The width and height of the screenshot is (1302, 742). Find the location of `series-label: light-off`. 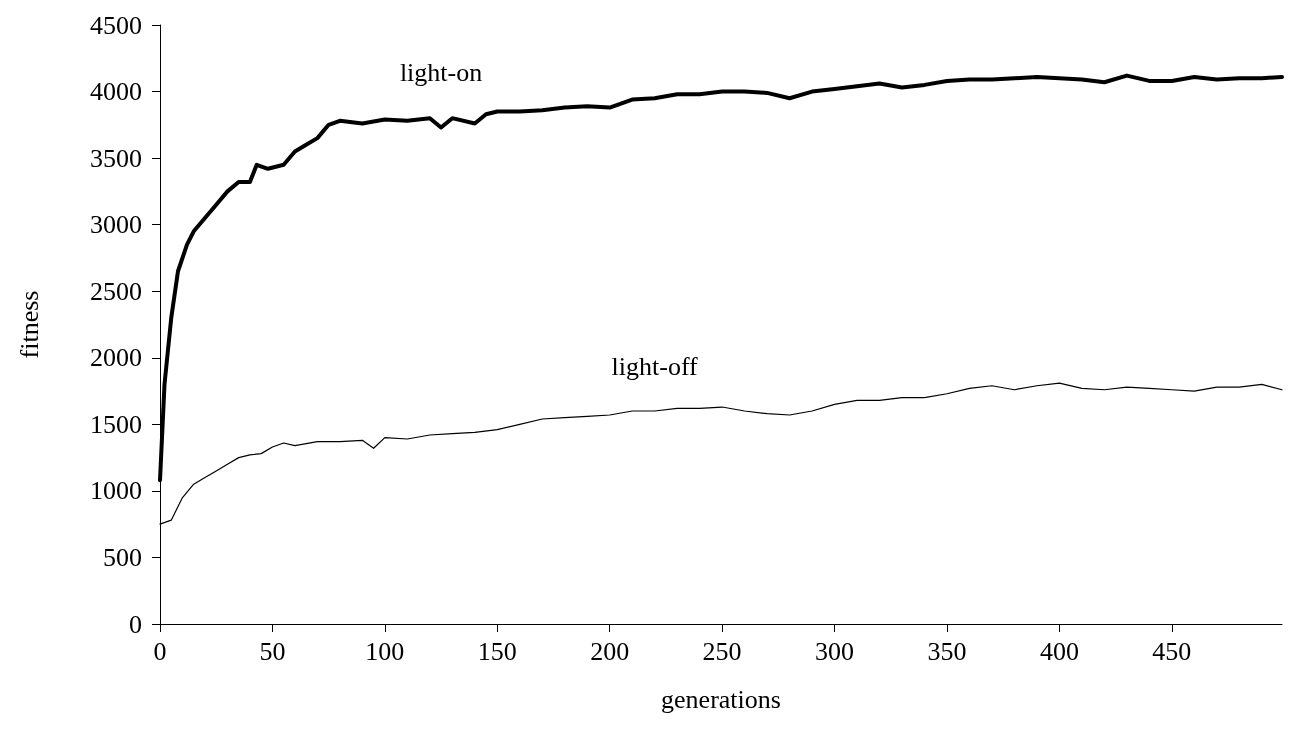

series-label: light-off is located at coordinates (655, 366).